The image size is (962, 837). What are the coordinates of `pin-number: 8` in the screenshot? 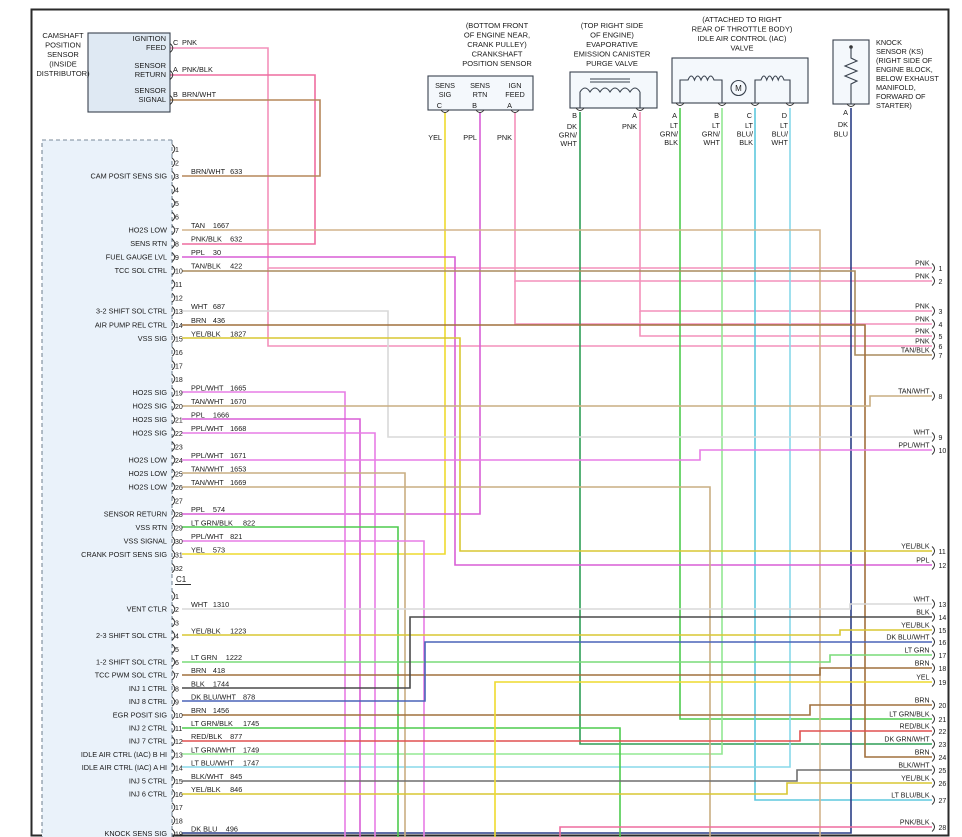 It's located at (177, 689).